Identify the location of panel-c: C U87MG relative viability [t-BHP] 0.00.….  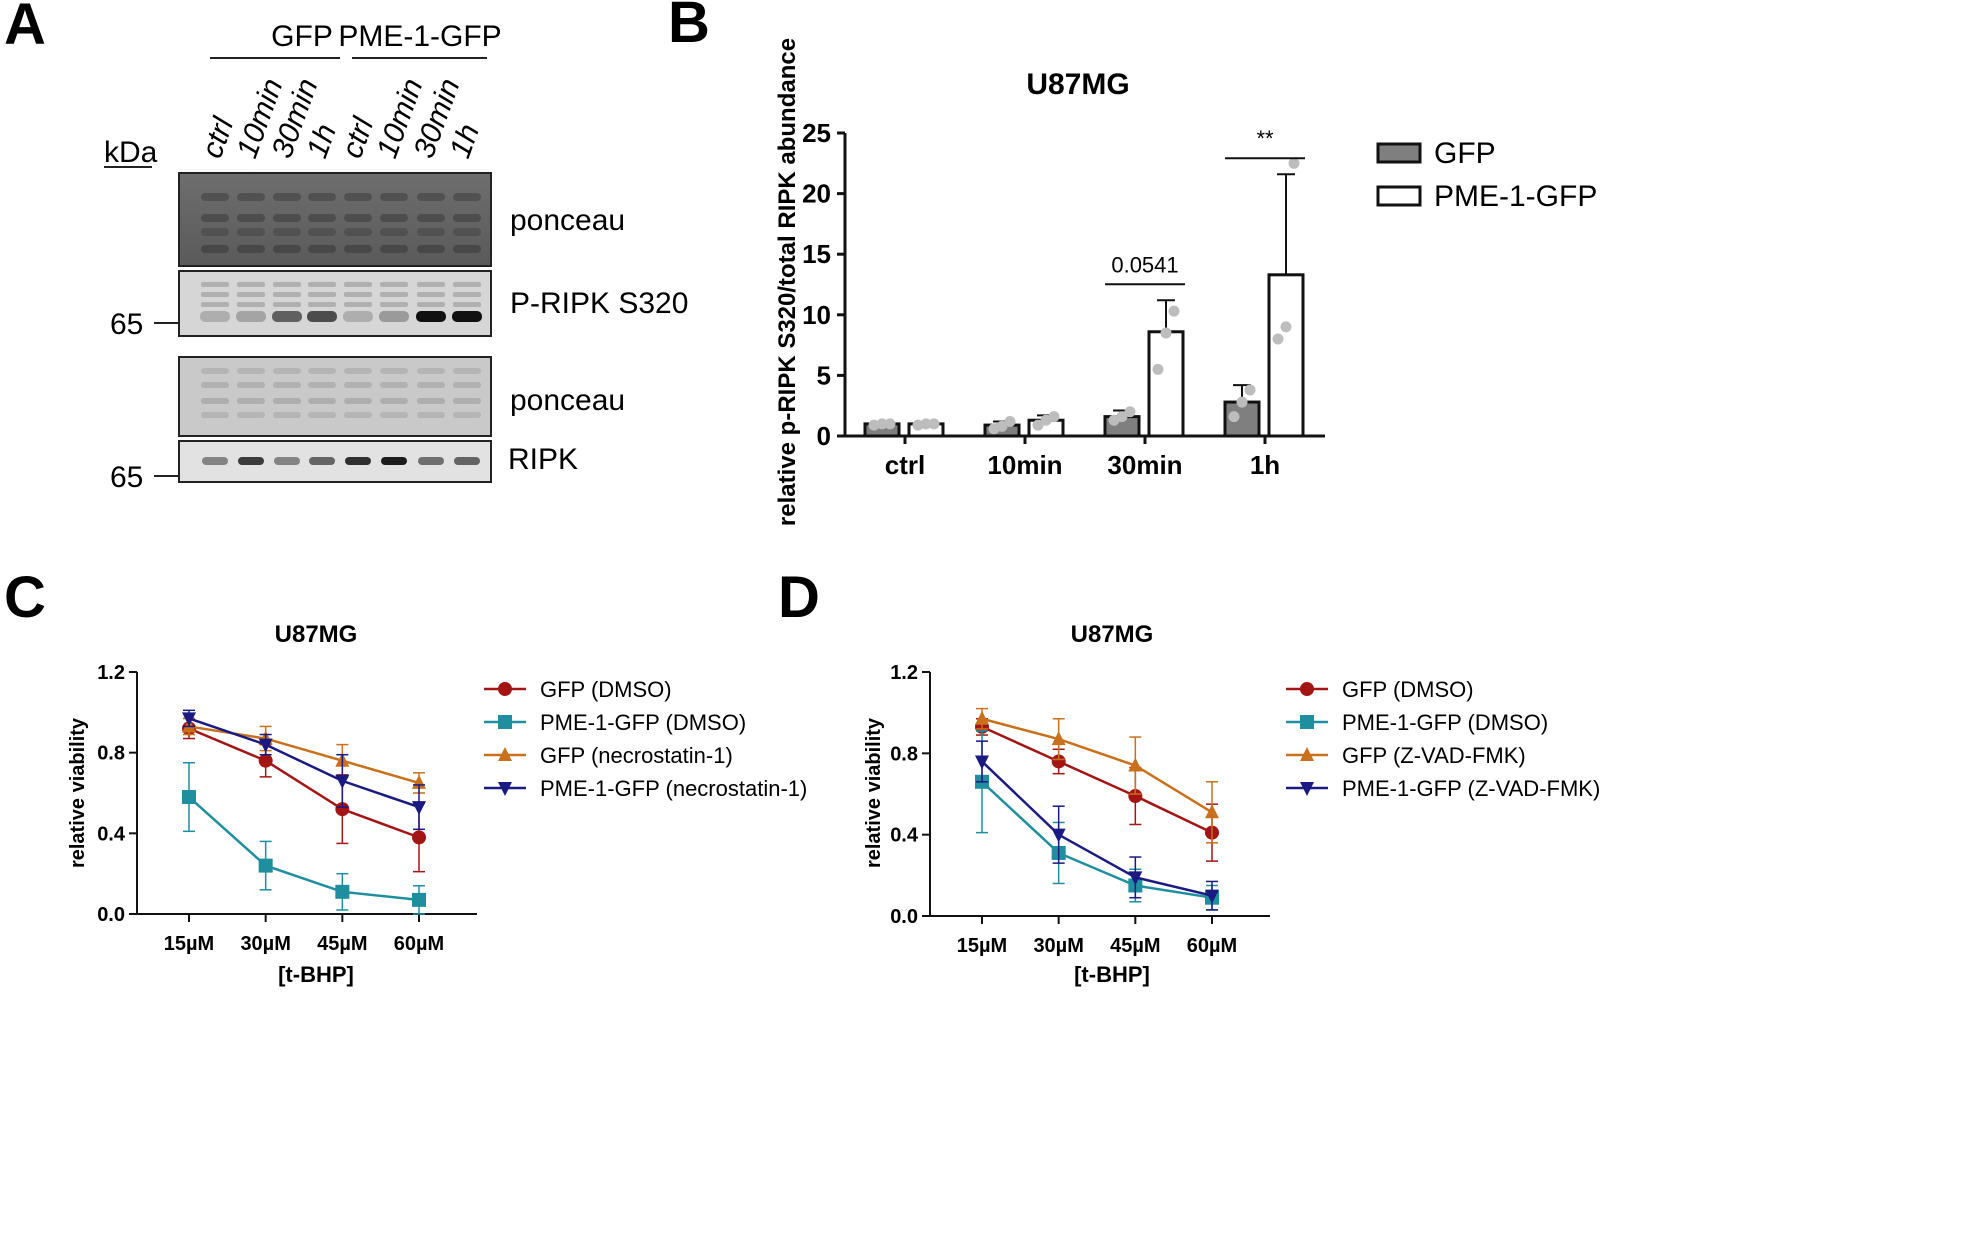
(405, 776).